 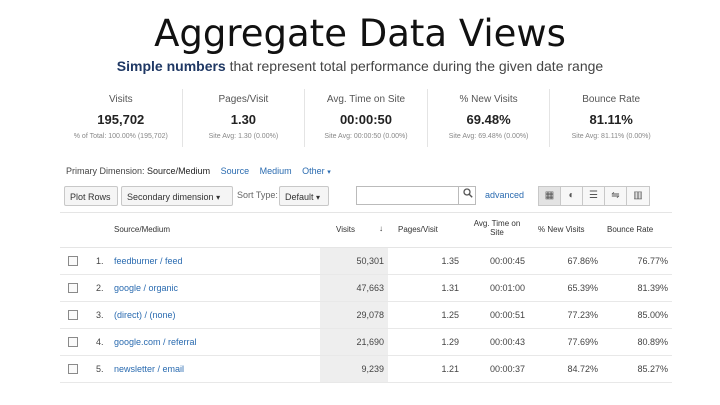 What do you see at coordinates (611, 119) in the screenshot?
I see `metric-value: 81.11%` at bounding box center [611, 119].